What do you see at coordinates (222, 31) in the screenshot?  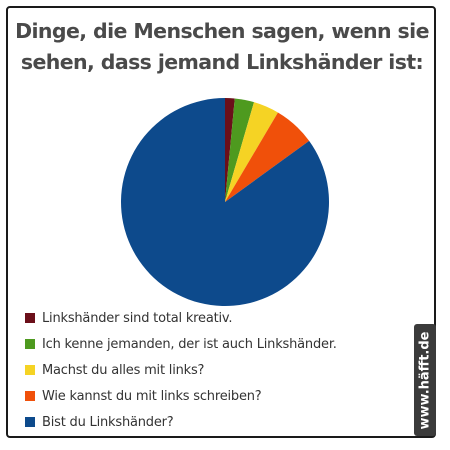 I see `chart-title-line-1: Dinge, die Menschen sagen, wenn sie` at bounding box center [222, 31].